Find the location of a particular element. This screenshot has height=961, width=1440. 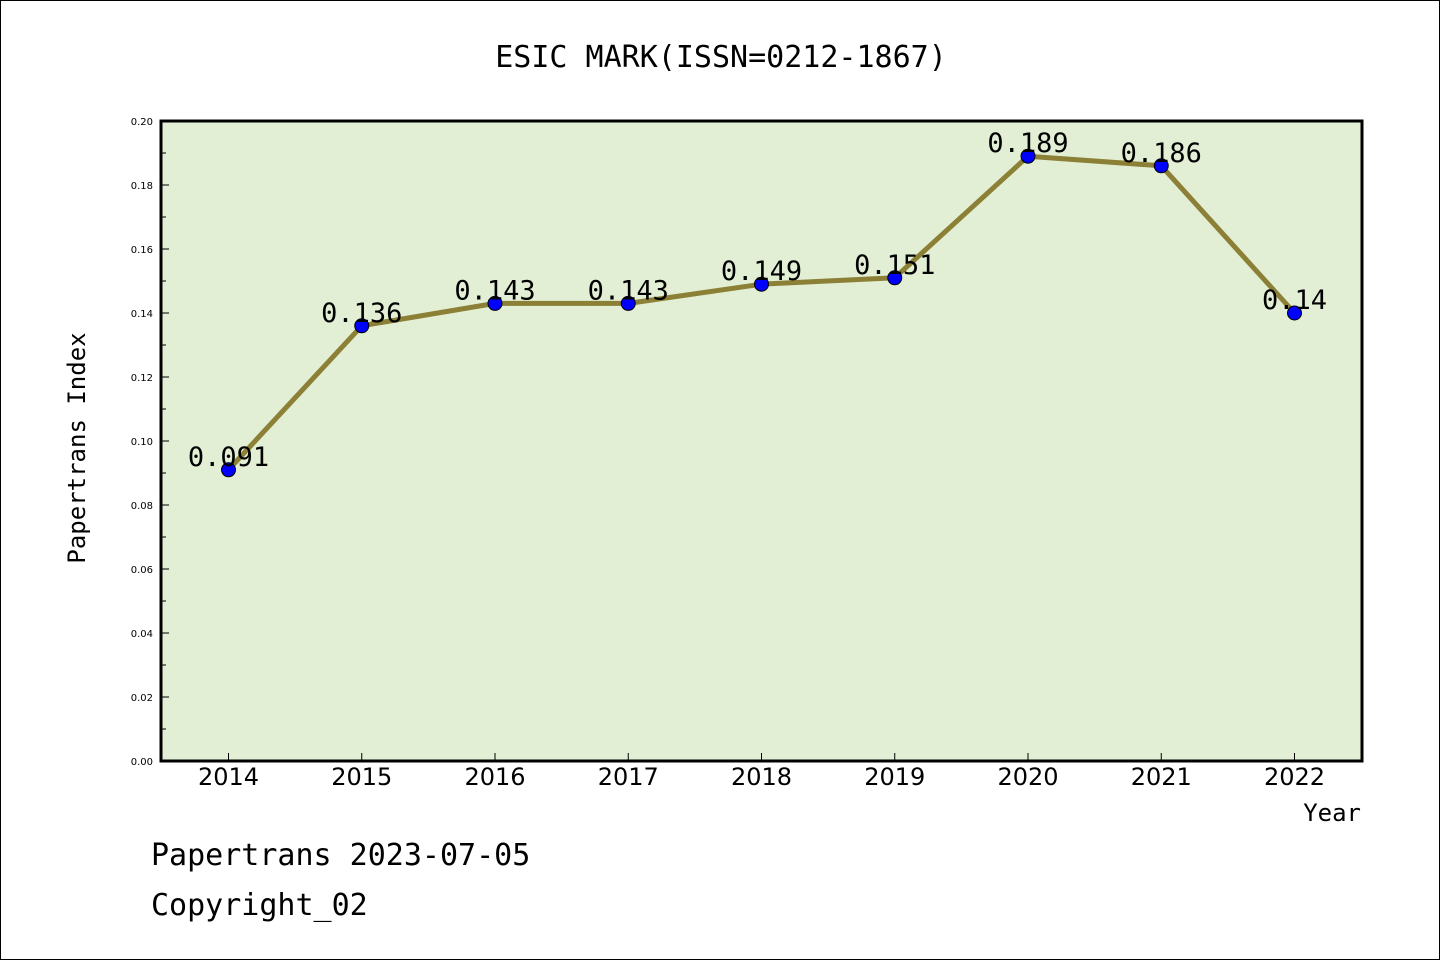

x-tick-label: 2022 is located at coordinates (1294, 777).